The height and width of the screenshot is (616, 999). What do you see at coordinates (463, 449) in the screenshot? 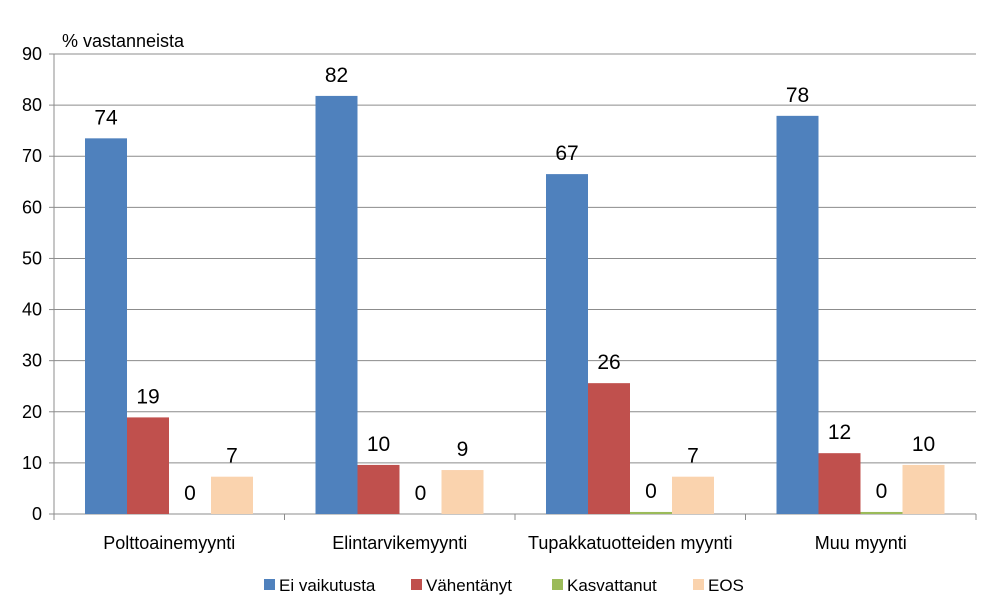
I see `data-label: 9` at bounding box center [463, 449].